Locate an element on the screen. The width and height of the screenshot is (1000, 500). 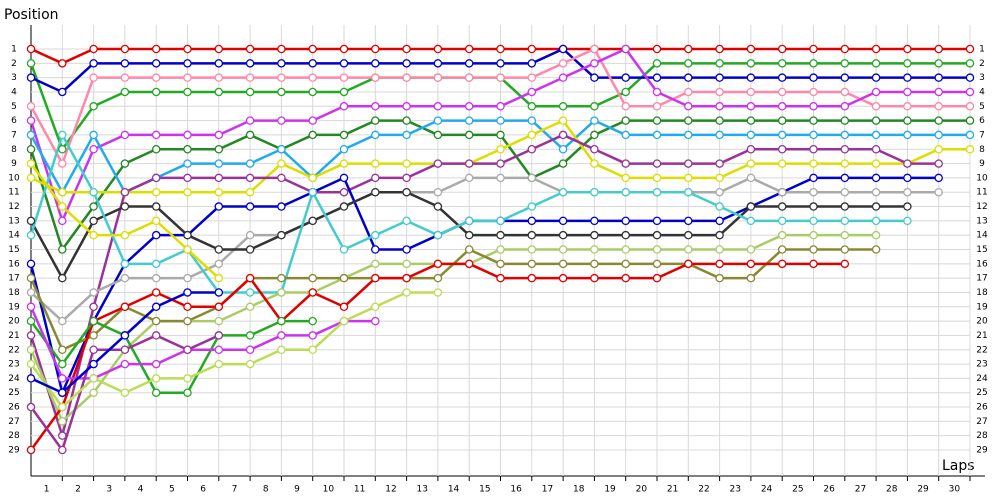
y-tick-label-right: 9 is located at coordinates (982, 164).